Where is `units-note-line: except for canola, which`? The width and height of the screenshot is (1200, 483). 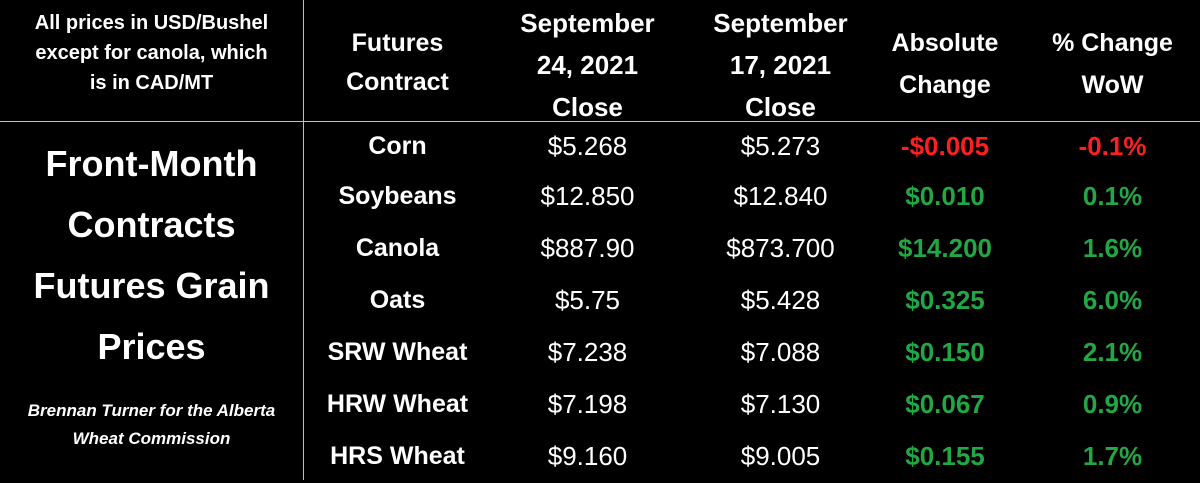
units-note-line: except for canola, which is located at coordinates (151, 53).